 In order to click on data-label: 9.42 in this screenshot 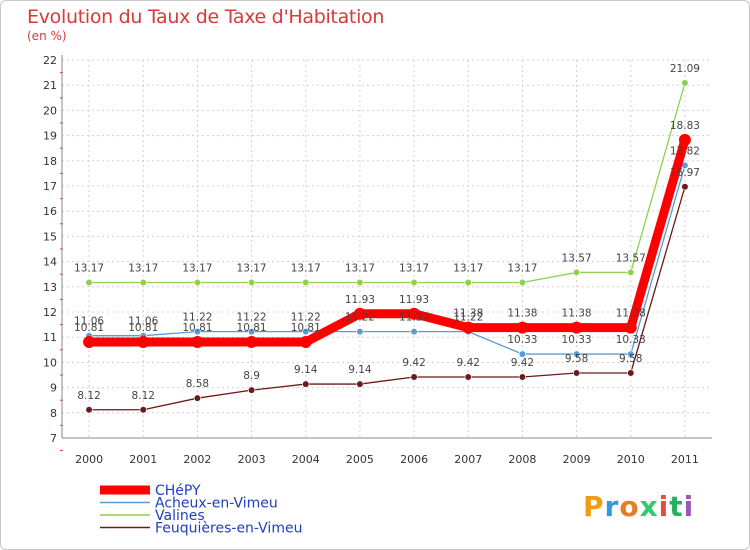, I will do `click(413, 363)`.